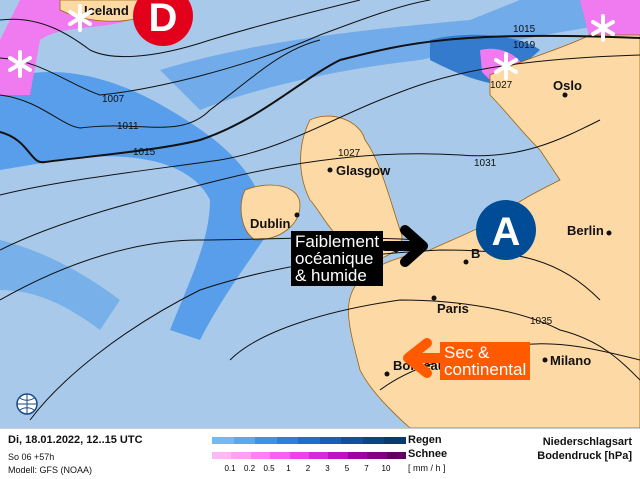  I want to click on model-info: Modell: GFS (NOAA), so click(50, 470).